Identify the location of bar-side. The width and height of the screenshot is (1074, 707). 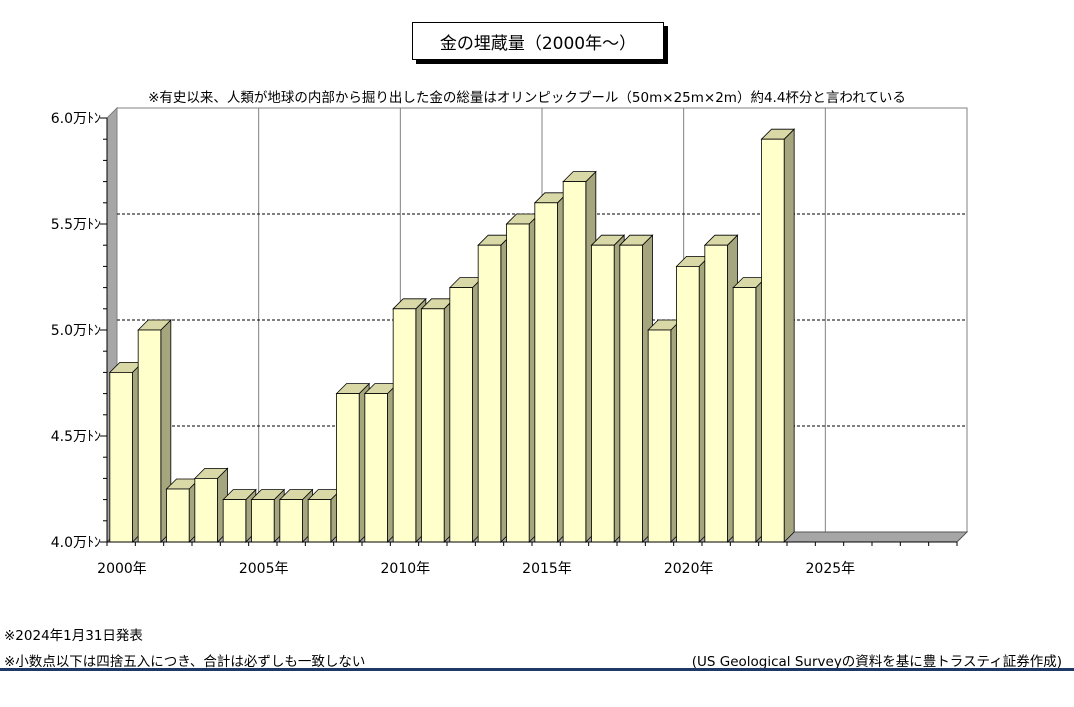
(789, 335).